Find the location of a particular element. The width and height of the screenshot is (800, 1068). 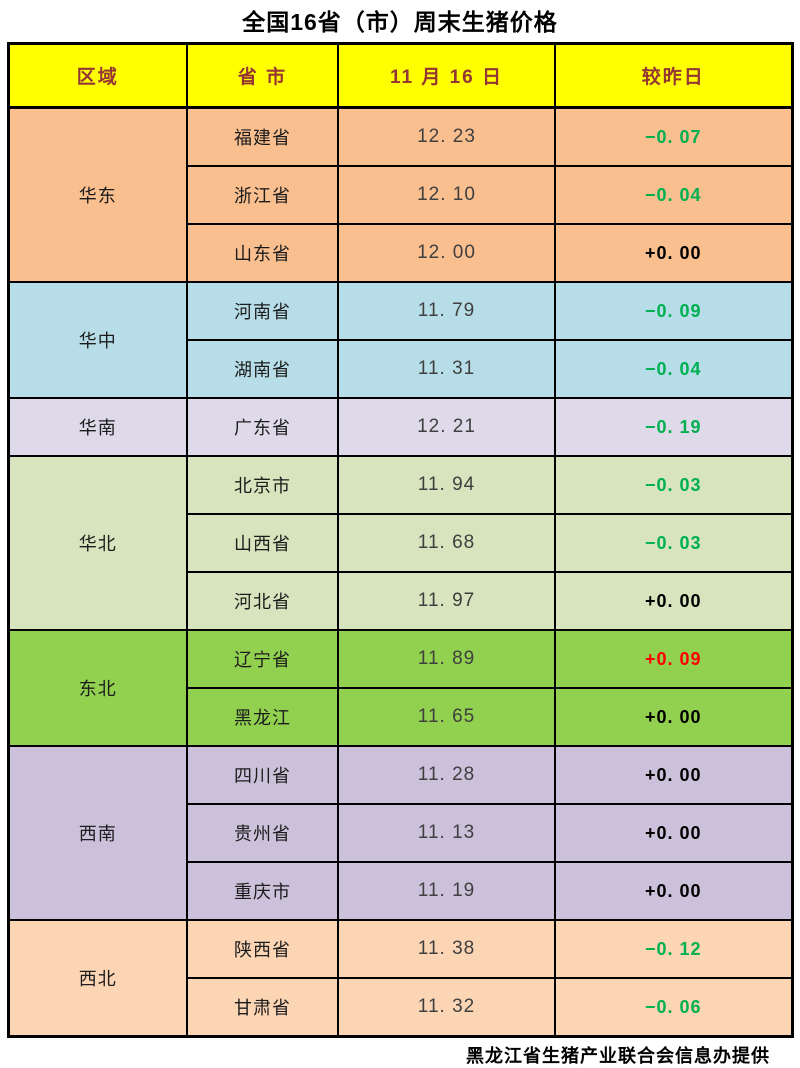

price-cell: 11. 13 is located at coordinates (446, 833).